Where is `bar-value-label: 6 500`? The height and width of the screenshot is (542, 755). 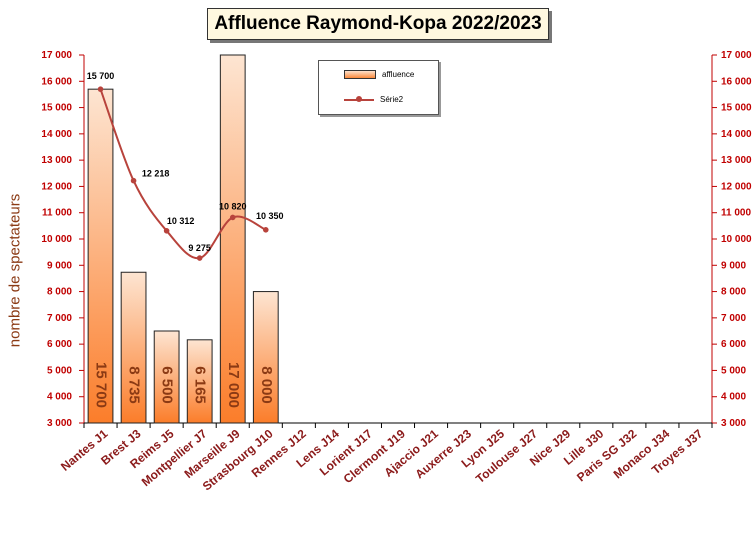 bar-value-label: 6 500 is located at coordinates (167, 385).